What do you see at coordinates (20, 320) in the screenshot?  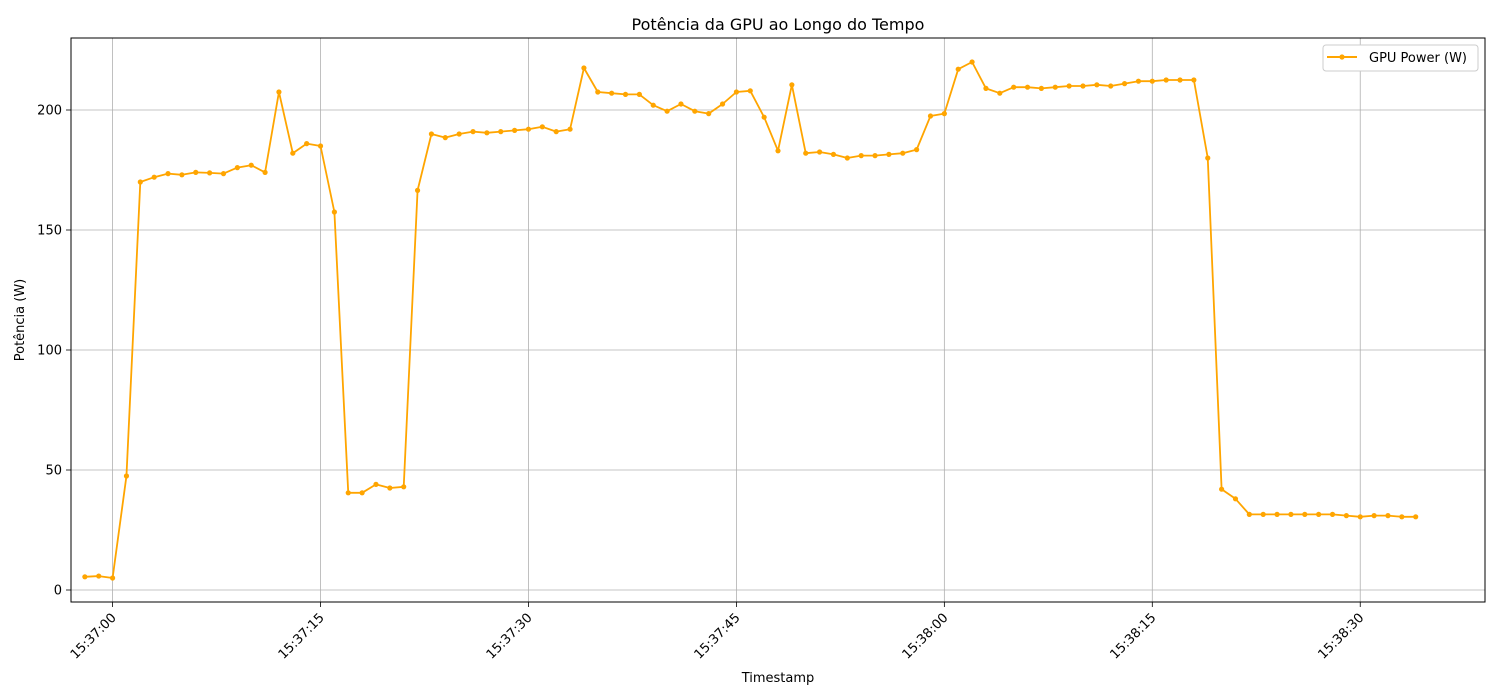 I see `y-axis-title: Potência (W)` at bounding box center [20, 320].